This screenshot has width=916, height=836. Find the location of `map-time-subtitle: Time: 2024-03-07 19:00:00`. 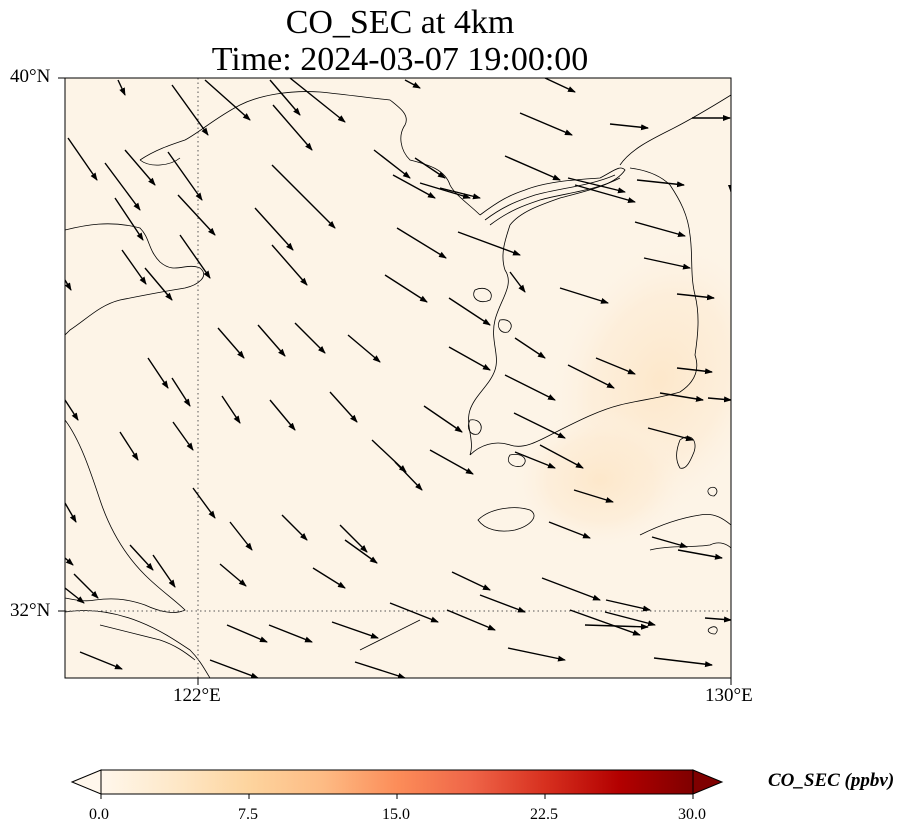

map-time-subtitle: Time: 2024-03-07 19:00:00 is located at coordinates (400, 59).